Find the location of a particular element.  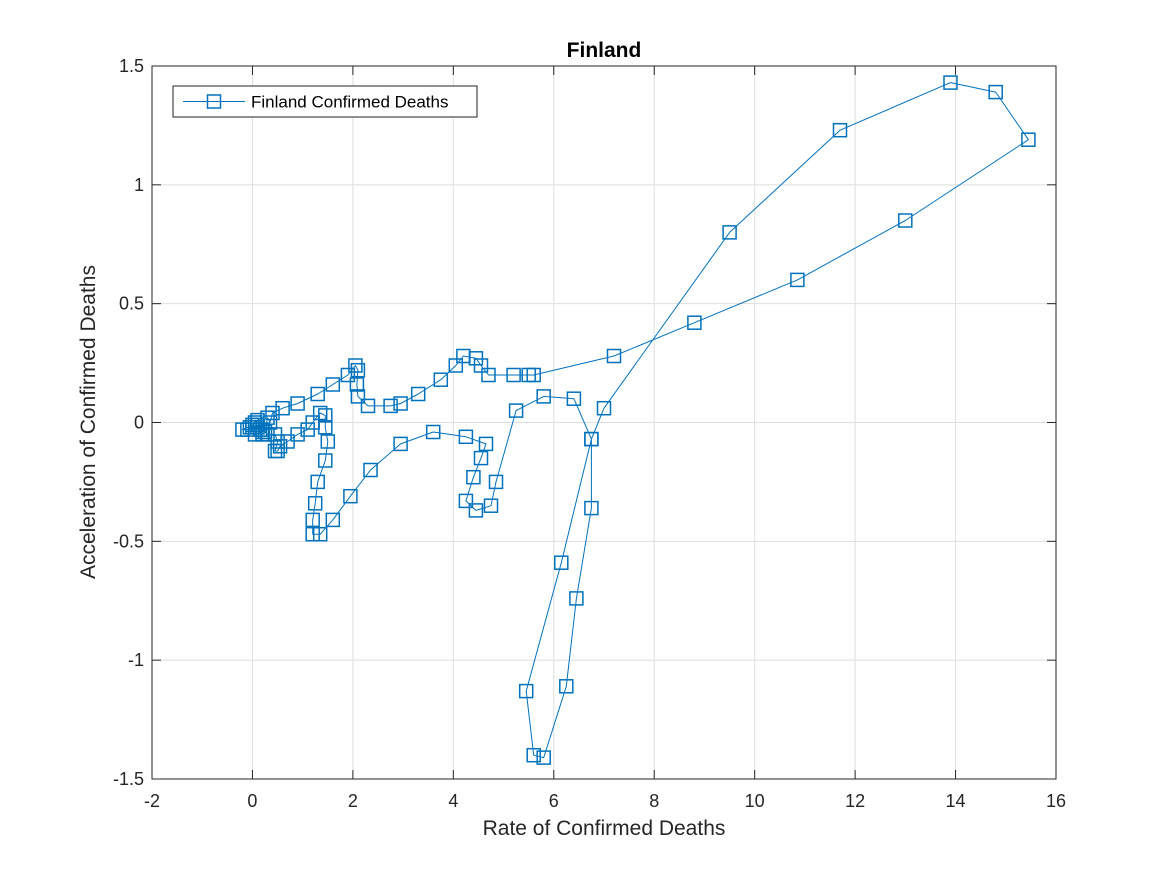

x-tick-label: 4 is located at coordinates (453, 801).